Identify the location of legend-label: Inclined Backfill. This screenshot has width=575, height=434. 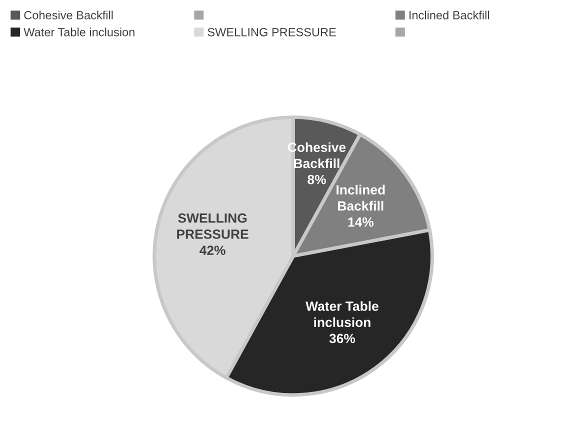
(449, 15).